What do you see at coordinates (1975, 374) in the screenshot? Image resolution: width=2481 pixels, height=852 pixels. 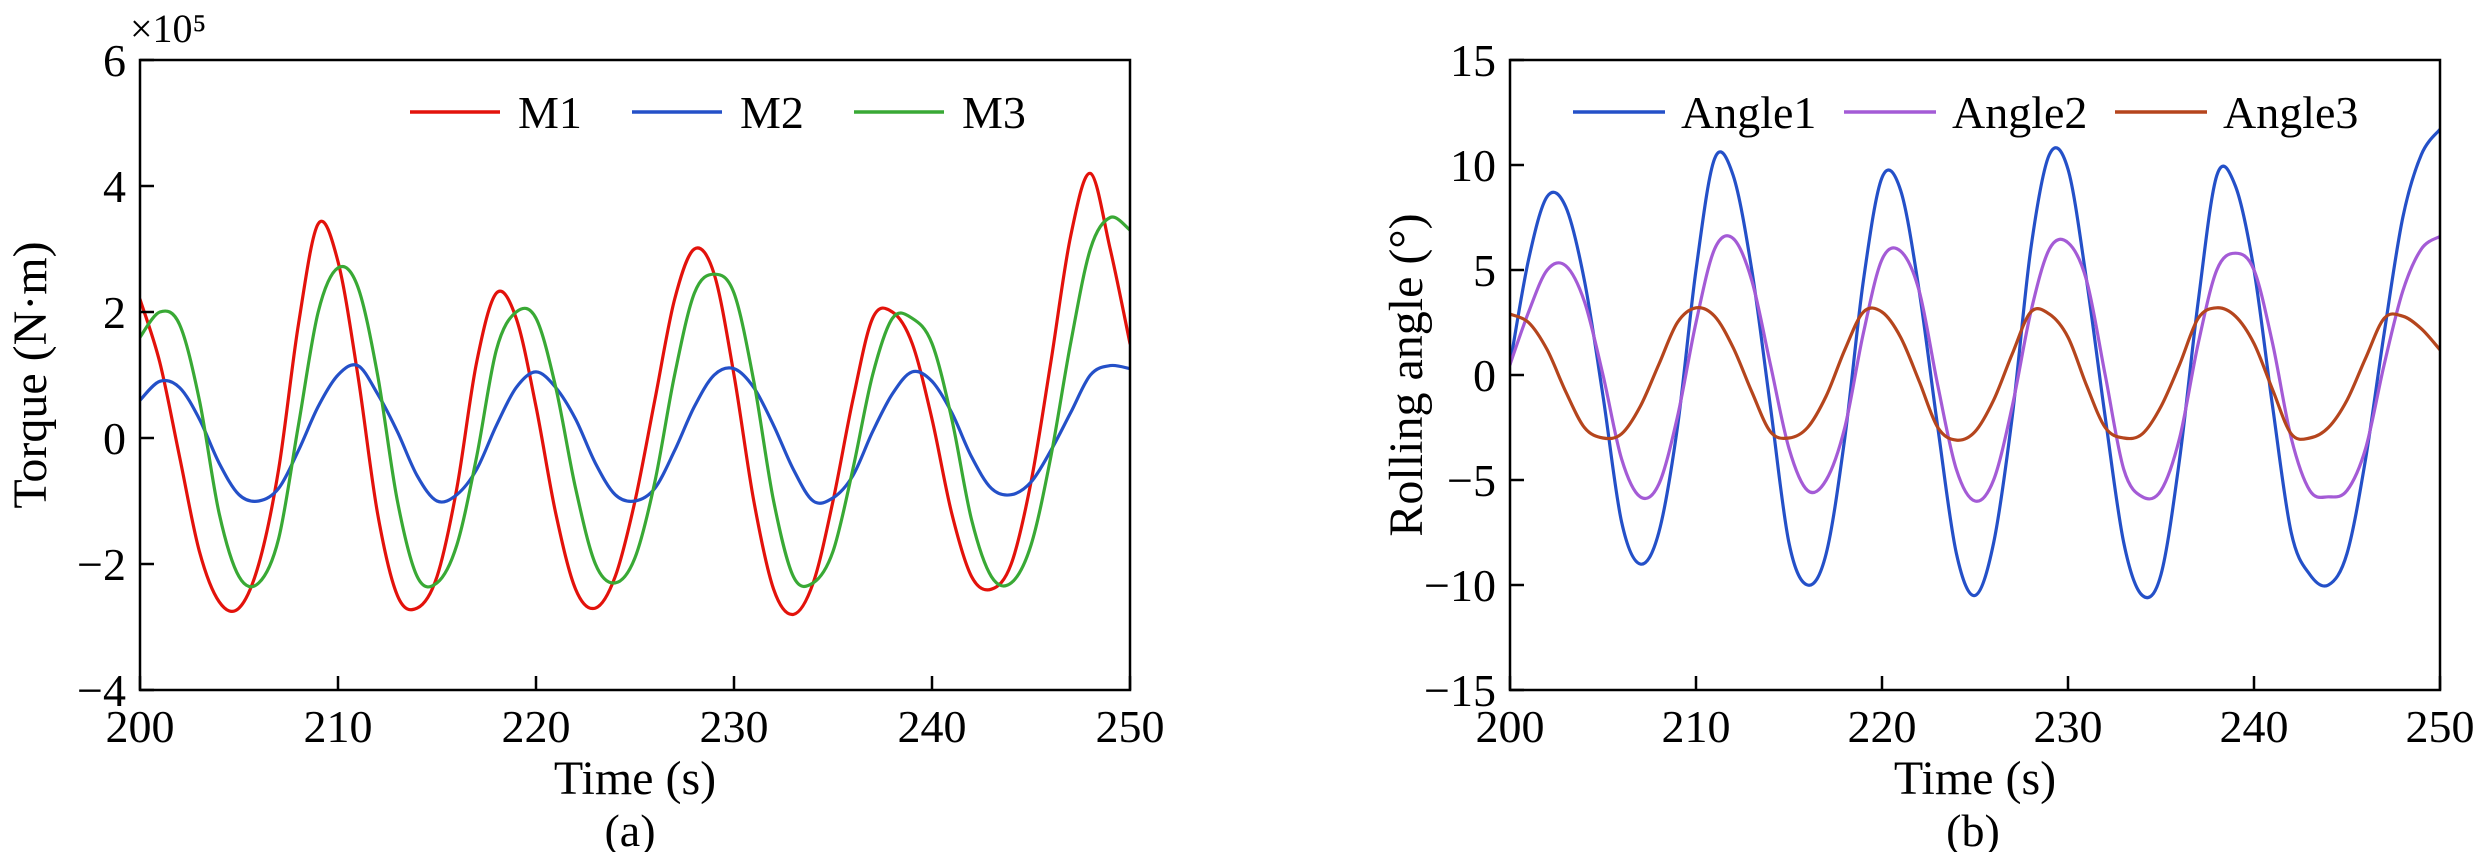 I see `series-line-Angle3` at bounding box center [1975, 374].